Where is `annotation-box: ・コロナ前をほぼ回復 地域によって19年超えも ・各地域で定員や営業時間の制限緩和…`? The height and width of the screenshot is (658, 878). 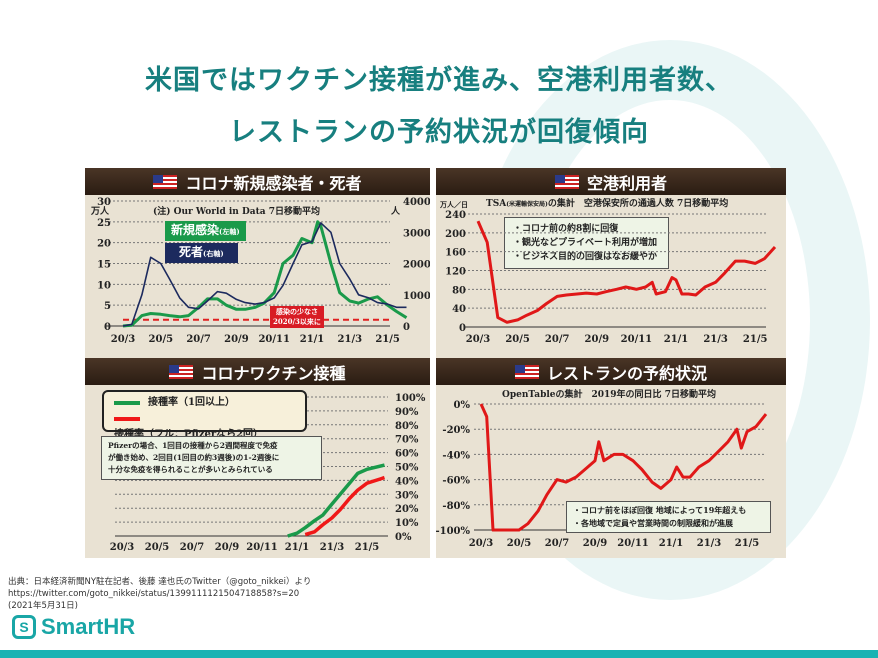 annotation-box: ・コロナ前をほぼ回復 地域によって19年超えも ・各地域で定員や営業時間の制限緩和… is located at coordinates (668, 517).